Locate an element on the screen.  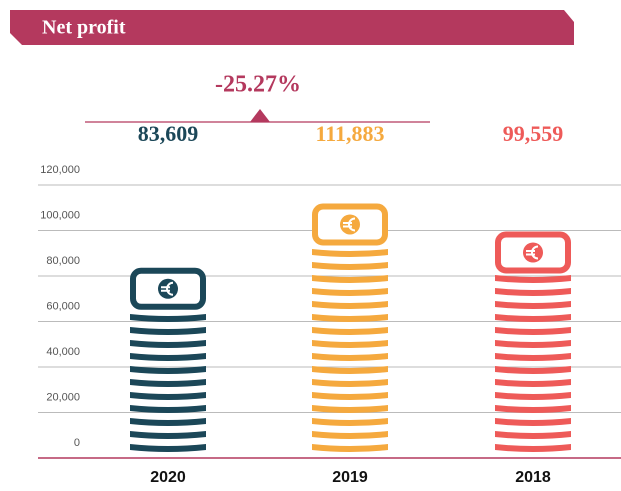
x-tick-label: 2020 is located at coordinates (168, 477).